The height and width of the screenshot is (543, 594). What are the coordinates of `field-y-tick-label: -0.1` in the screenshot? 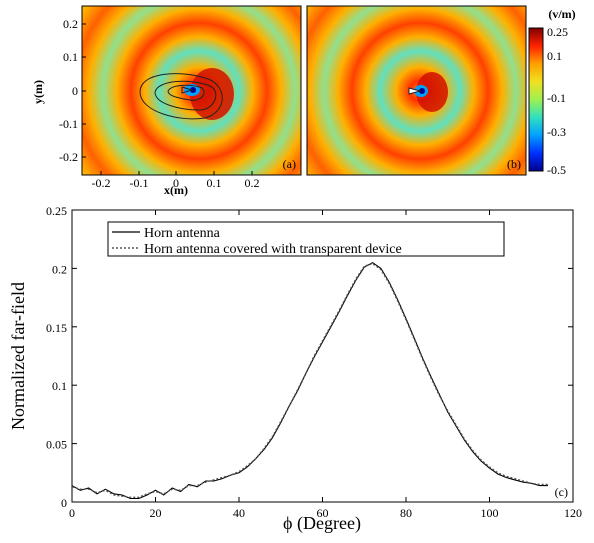 It's located at (68, 124).